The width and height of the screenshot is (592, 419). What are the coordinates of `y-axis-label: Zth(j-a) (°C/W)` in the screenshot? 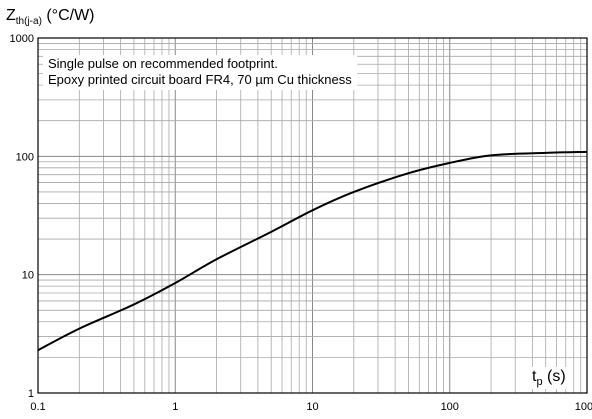 It's located at (50, 17).